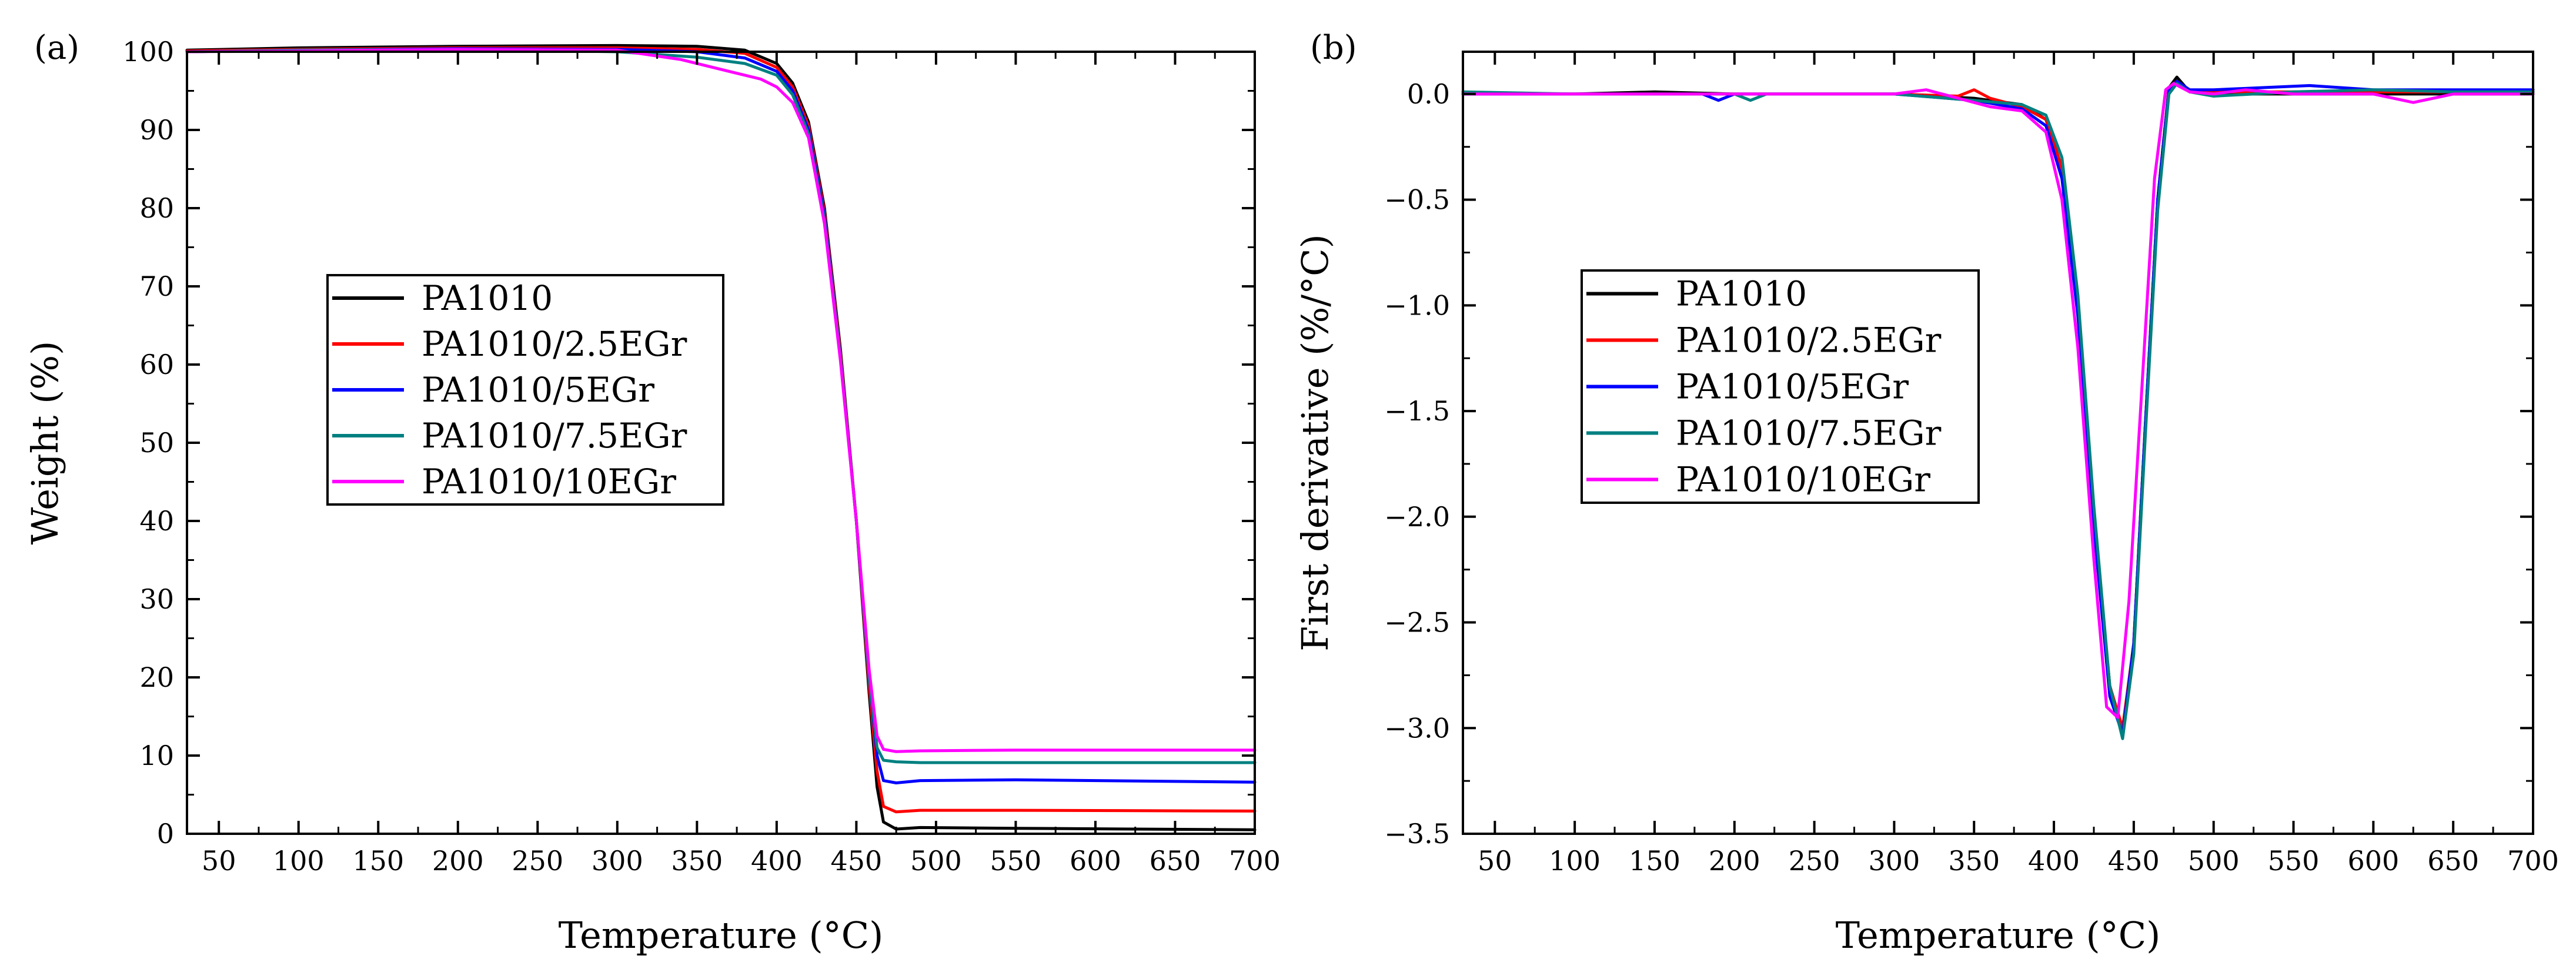 This screenshot has height=969, width=2576. Describe the element at coordinates (1095, 861) in the screenshot. I see `a-x-tick-label: 600` at that location.